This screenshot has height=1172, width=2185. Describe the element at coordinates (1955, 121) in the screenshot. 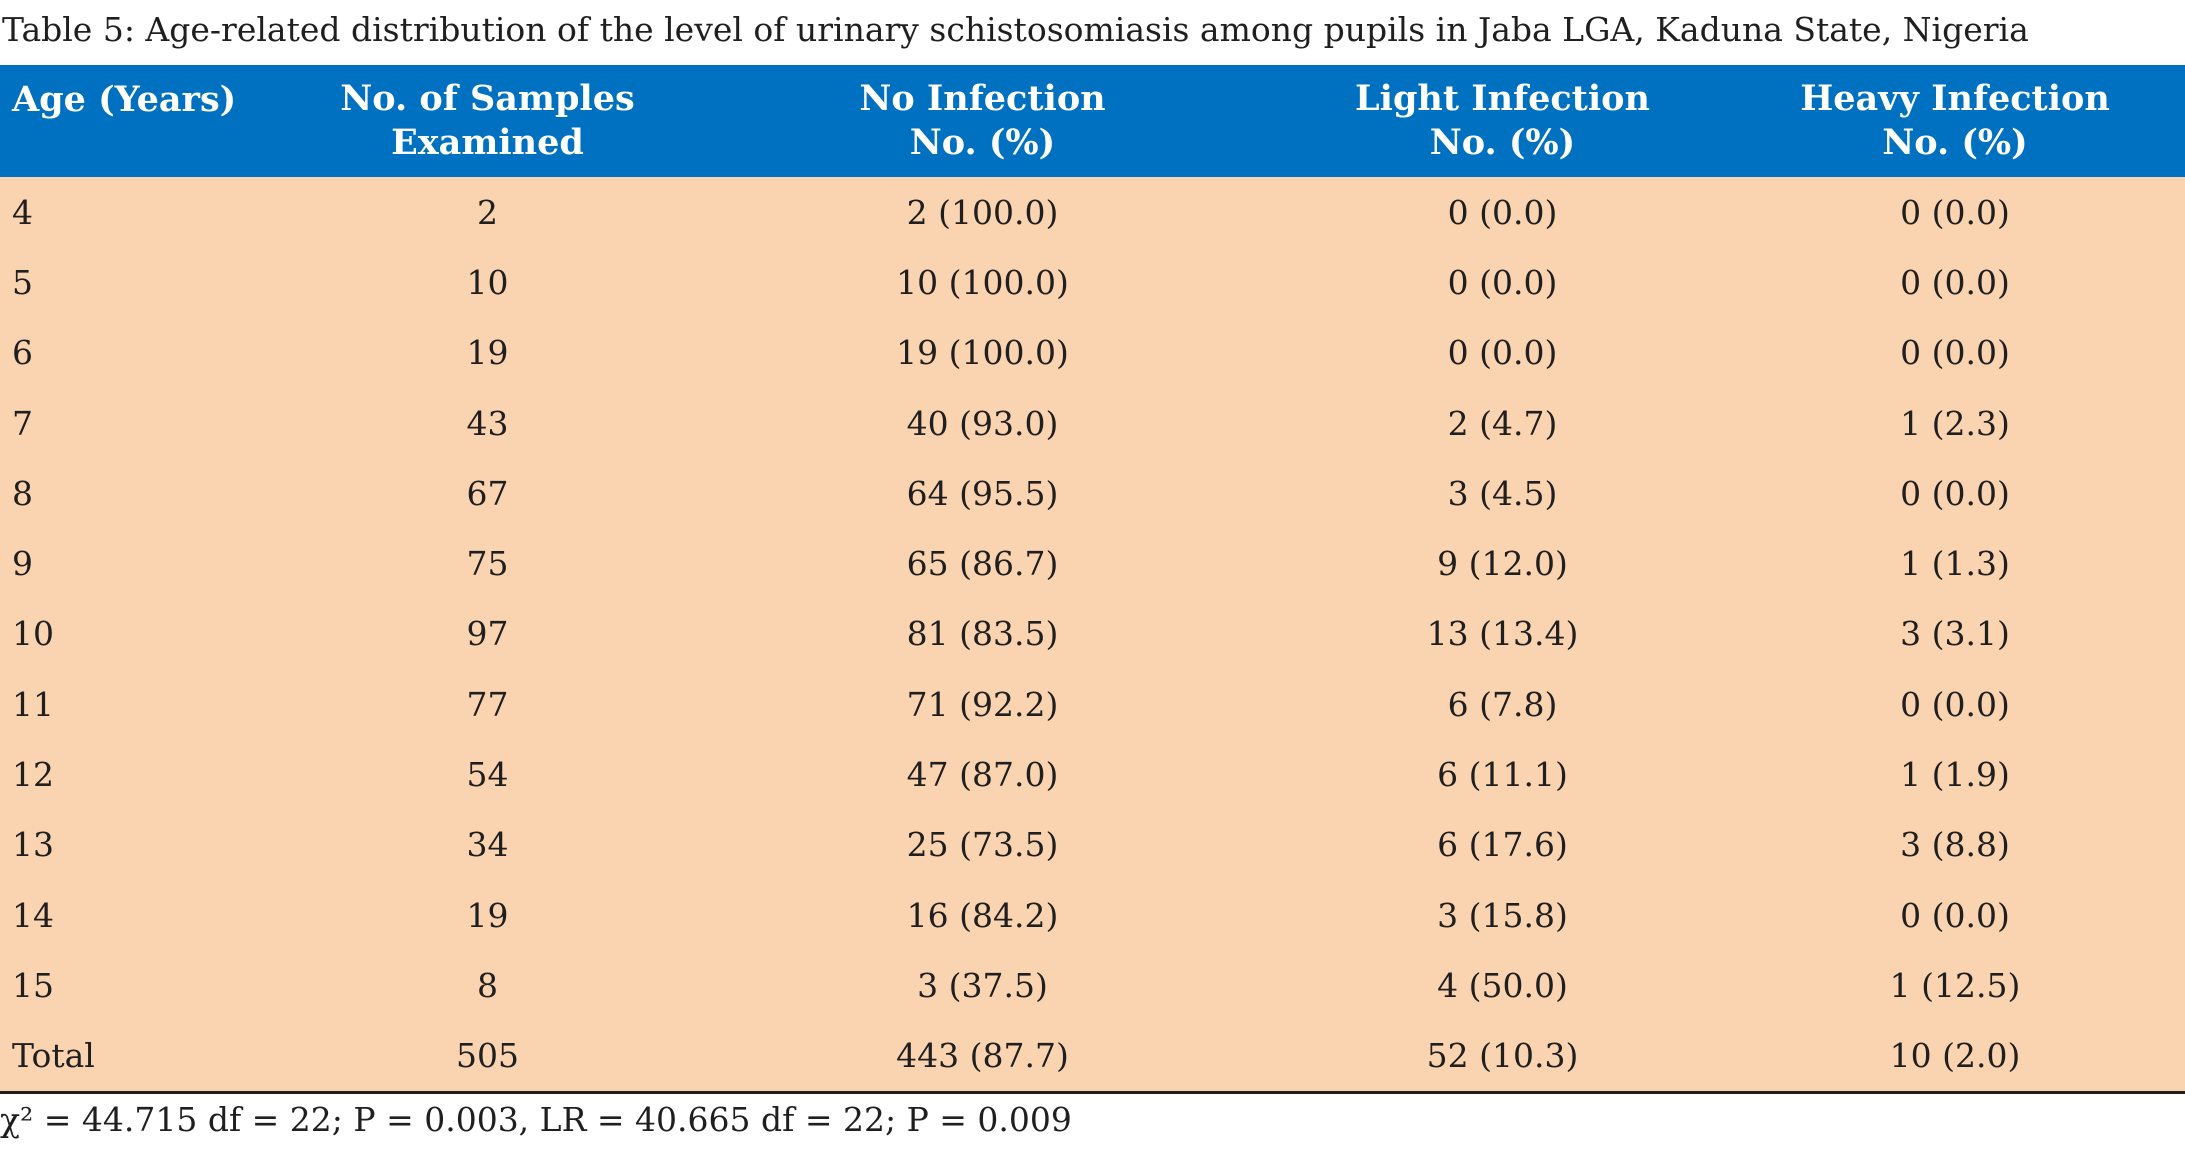

I see `column-header-heavy-infection: Heavy Infection No. (%)` at that location.